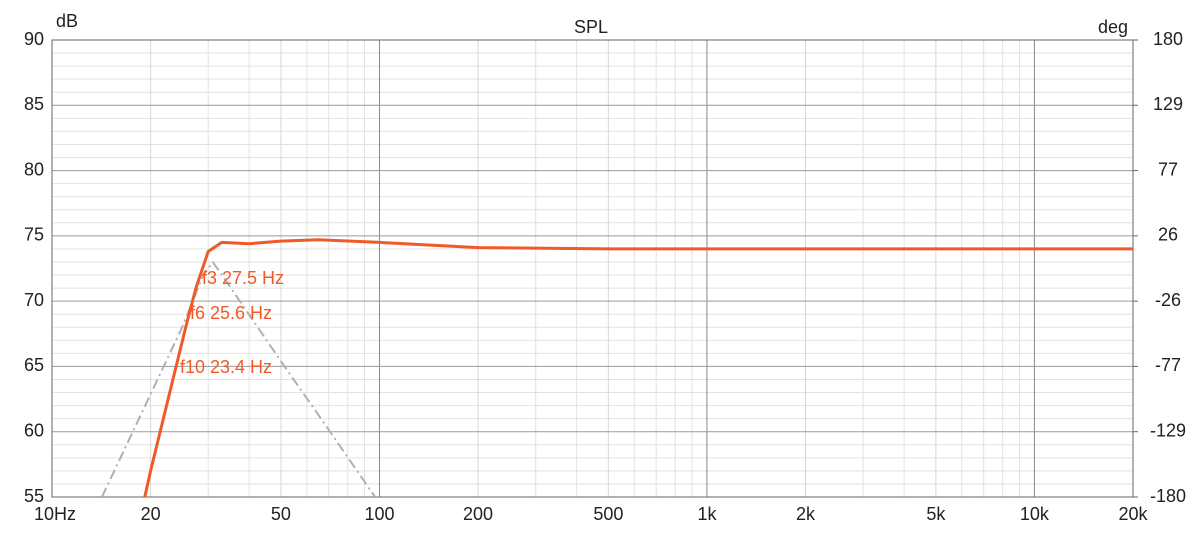 The image size is (1191, 547). What do you see at coordinates (707, 514) in the screenshot?
I see `x-tick-label: 1k` at bounding box center [707, 514].